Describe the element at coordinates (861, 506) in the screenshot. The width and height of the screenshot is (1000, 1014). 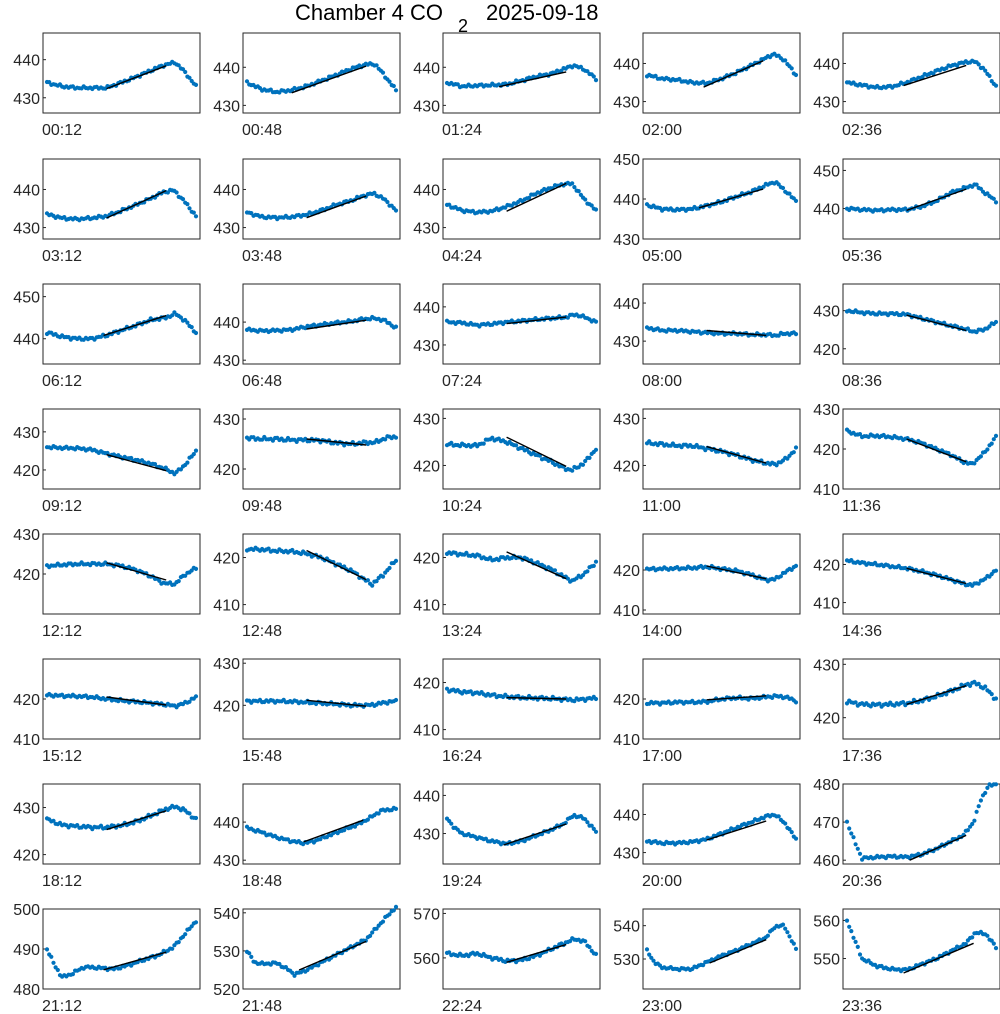
I see `panel-time-label: 11:36` at that location.